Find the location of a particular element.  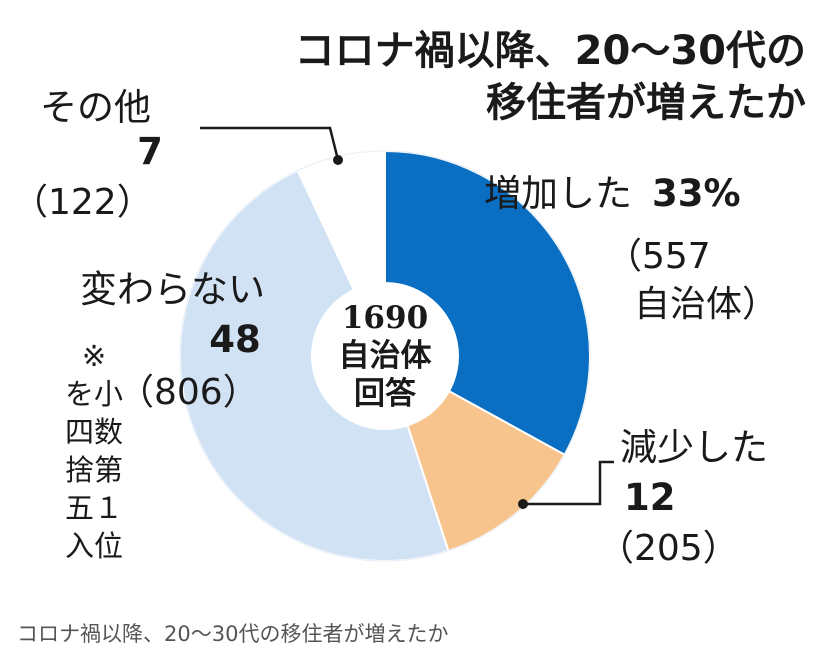

center-label-line-2: 自治体 is located at coordinates (385, 356).